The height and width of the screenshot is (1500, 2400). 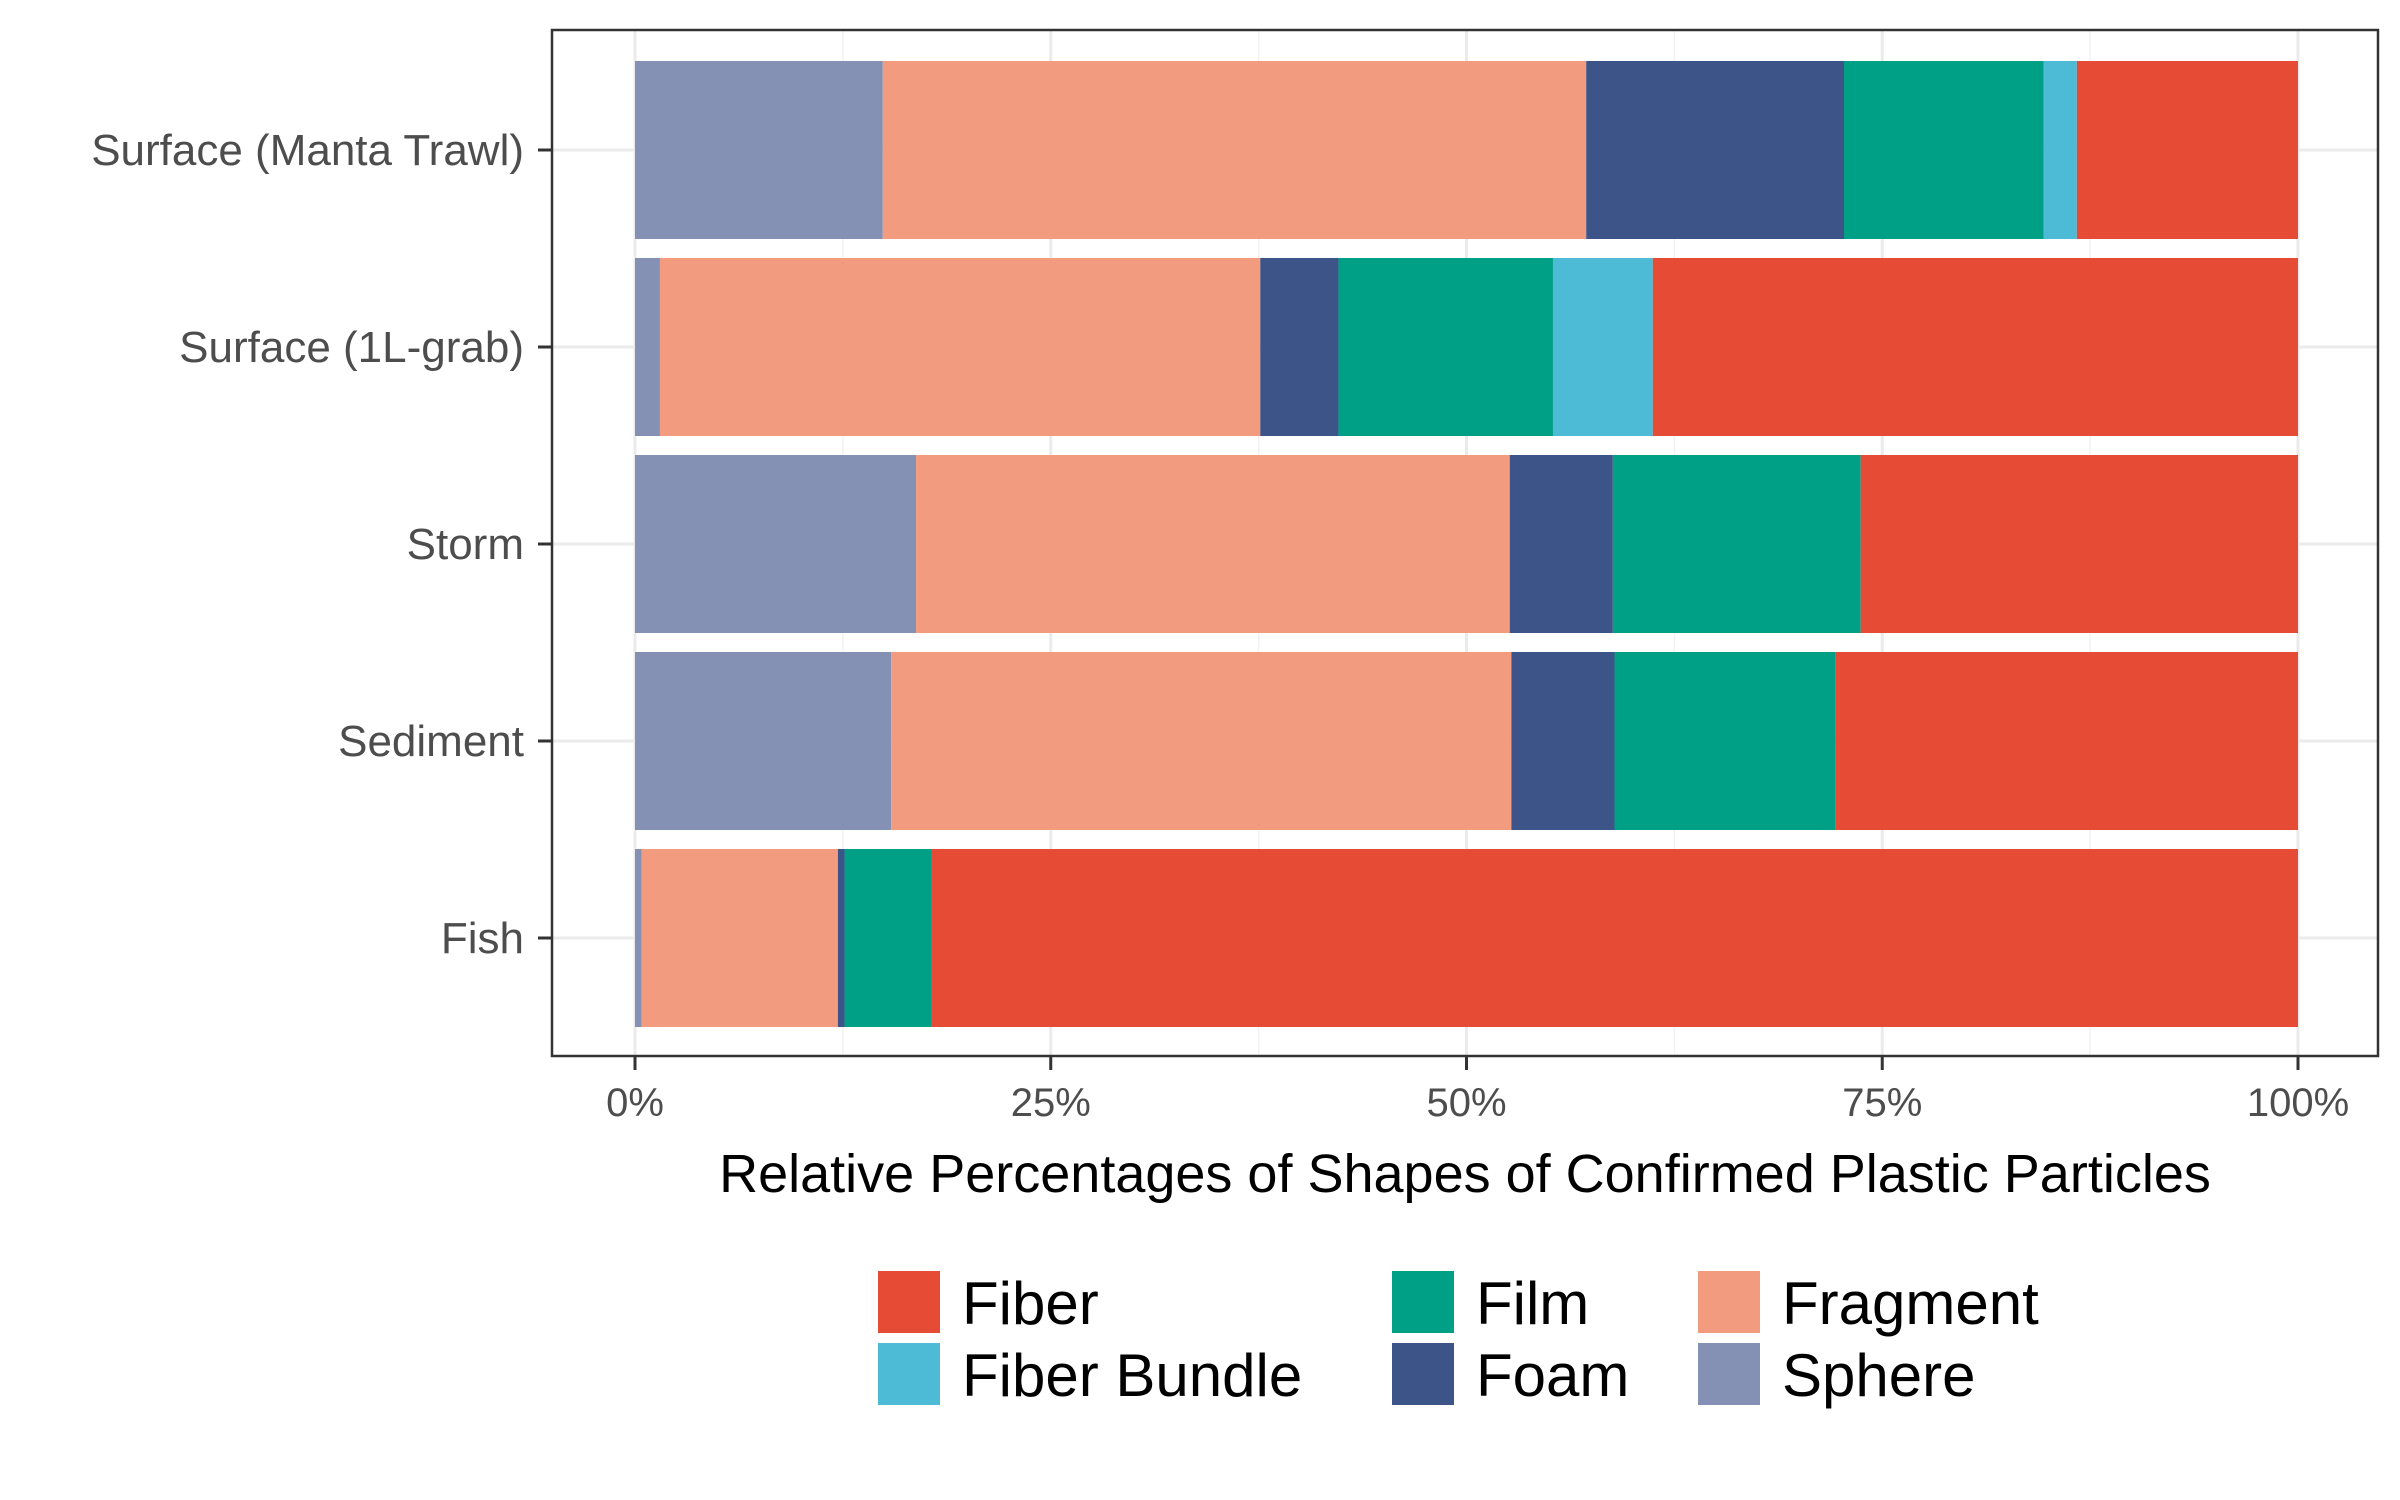 I want to click on bar-segment-surface-1l-grab-sphere, so click(x=647, y=347).